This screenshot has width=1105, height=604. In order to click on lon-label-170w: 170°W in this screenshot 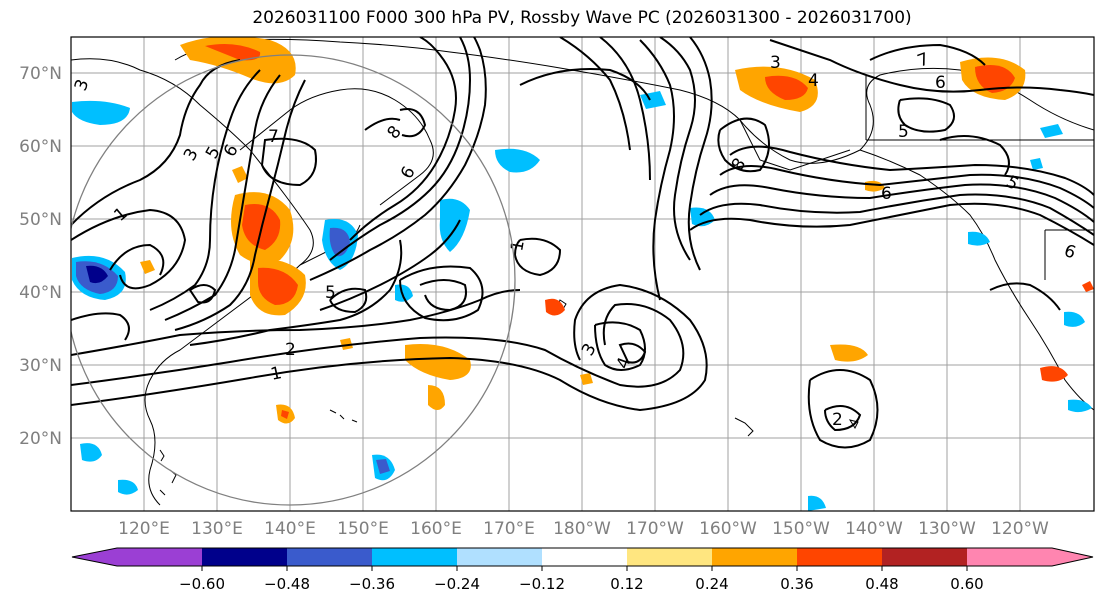, I will do `click(655, 529)`.